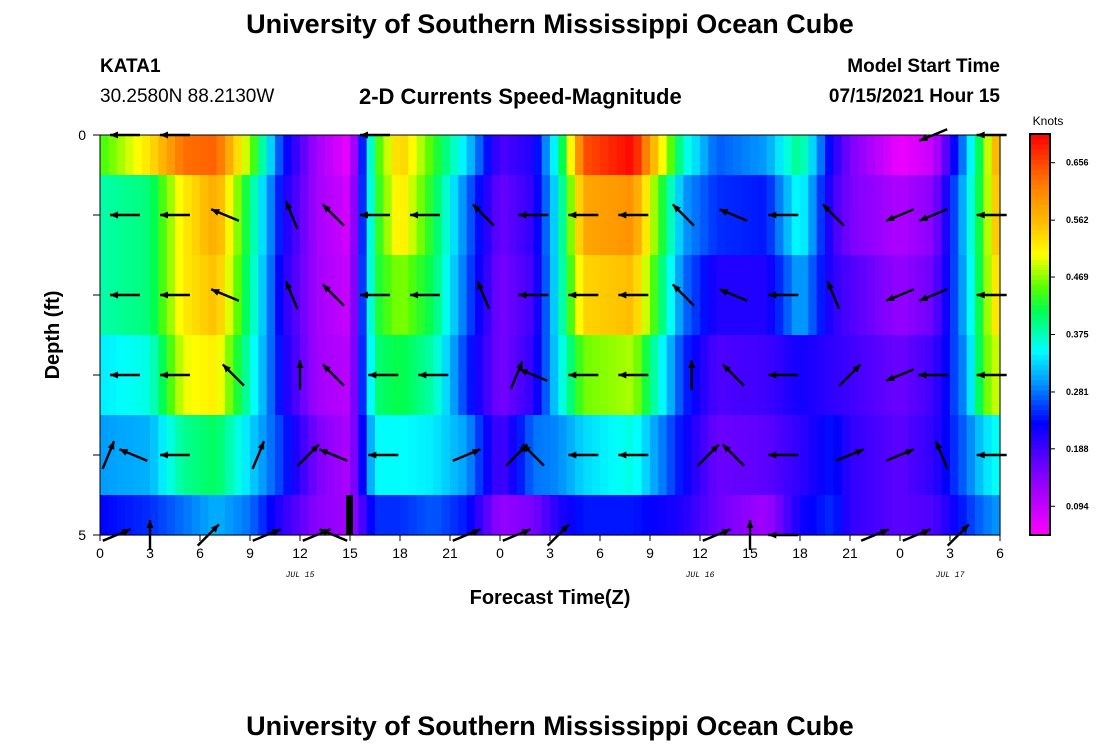 Image resolution: width=1100 pixels, height=750 pixels. I want to click on x-tick-label: 12, so click(300, 553).